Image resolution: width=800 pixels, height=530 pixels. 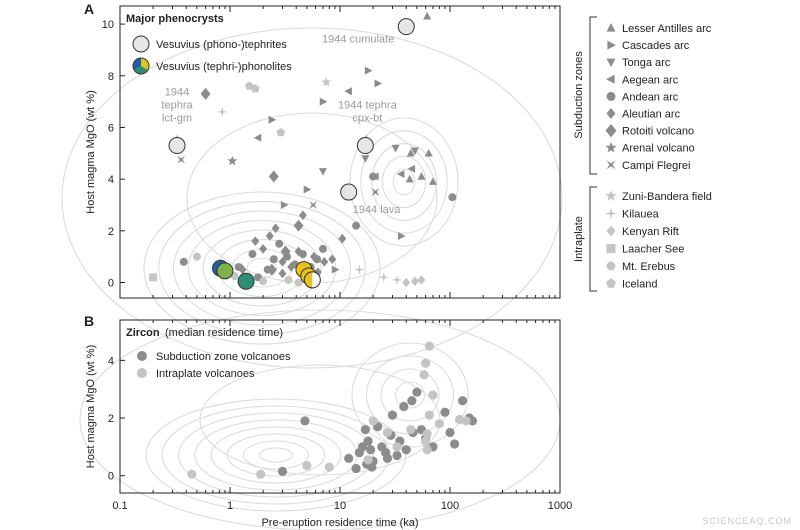 I want to click on bowtie-icon, so click(x=611, y=165).